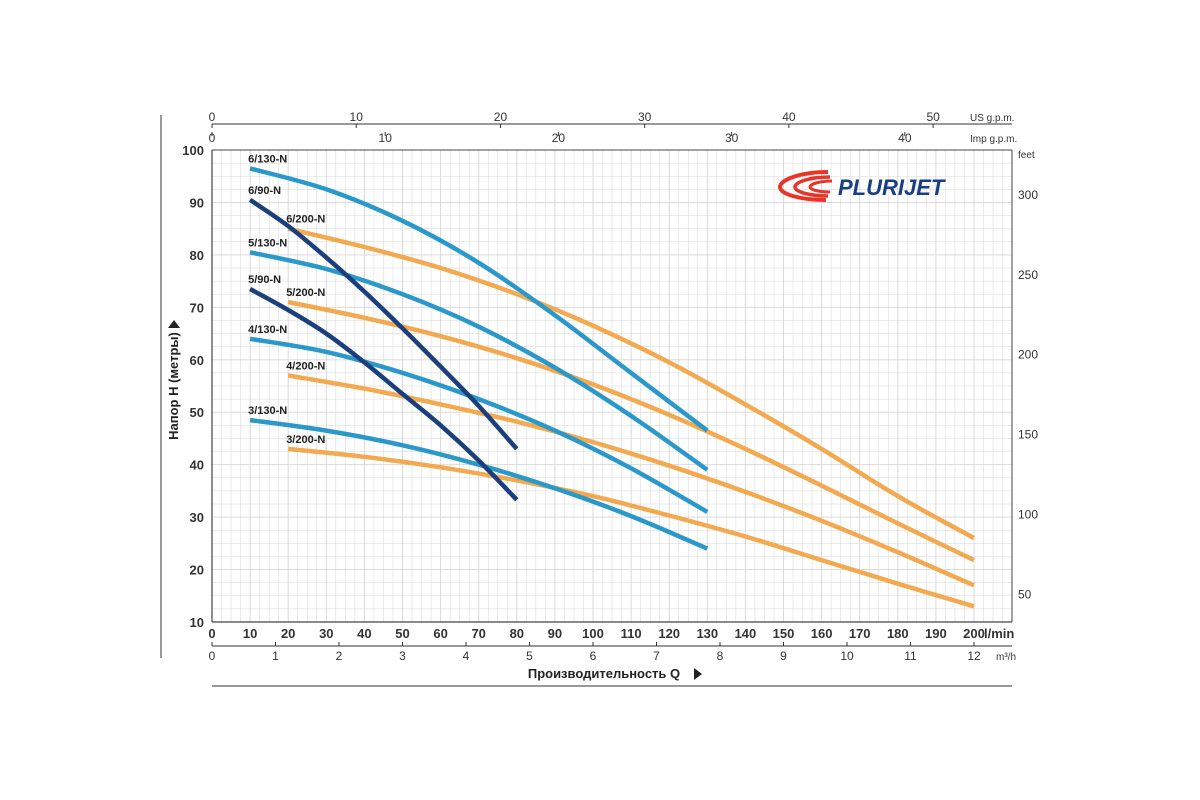  Describe the element at coordinates (1028, 435) in the screenshot. I see `feet-tick-label: 150` at that location.